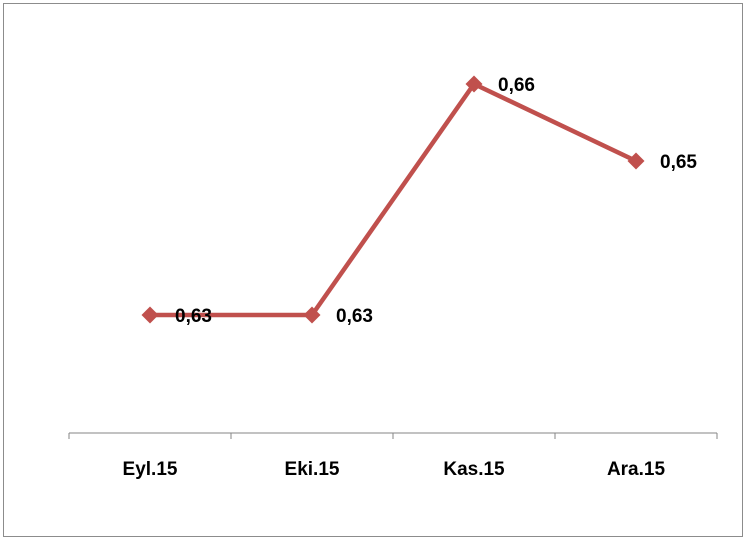 The image size is (750, 541). I want to click on x-tick-label: Eki.15, so click(312, 469).